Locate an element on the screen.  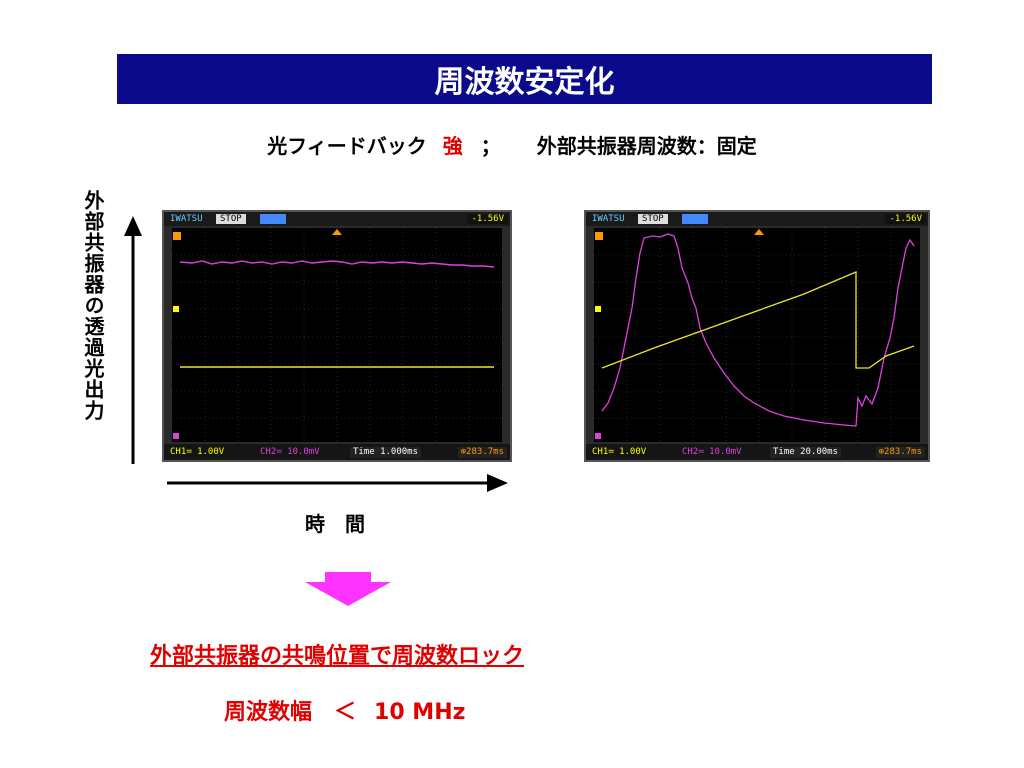
bandwidth-line: 周波数幅 ＜ 10 MHz is located at coordinates (344, 710).